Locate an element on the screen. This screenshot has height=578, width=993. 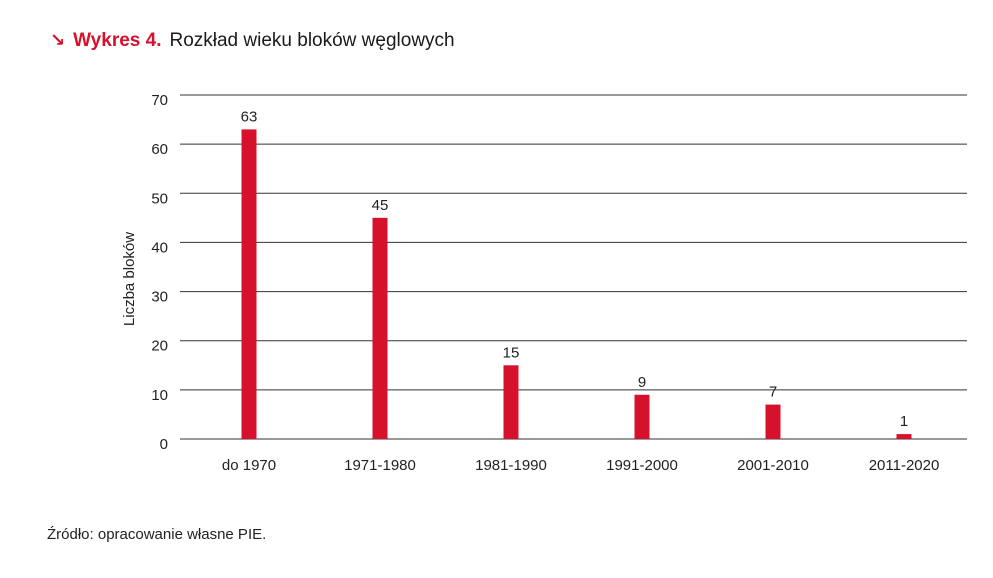
chart-number-label: Wykres 4. is located at coordinates (117, 40).